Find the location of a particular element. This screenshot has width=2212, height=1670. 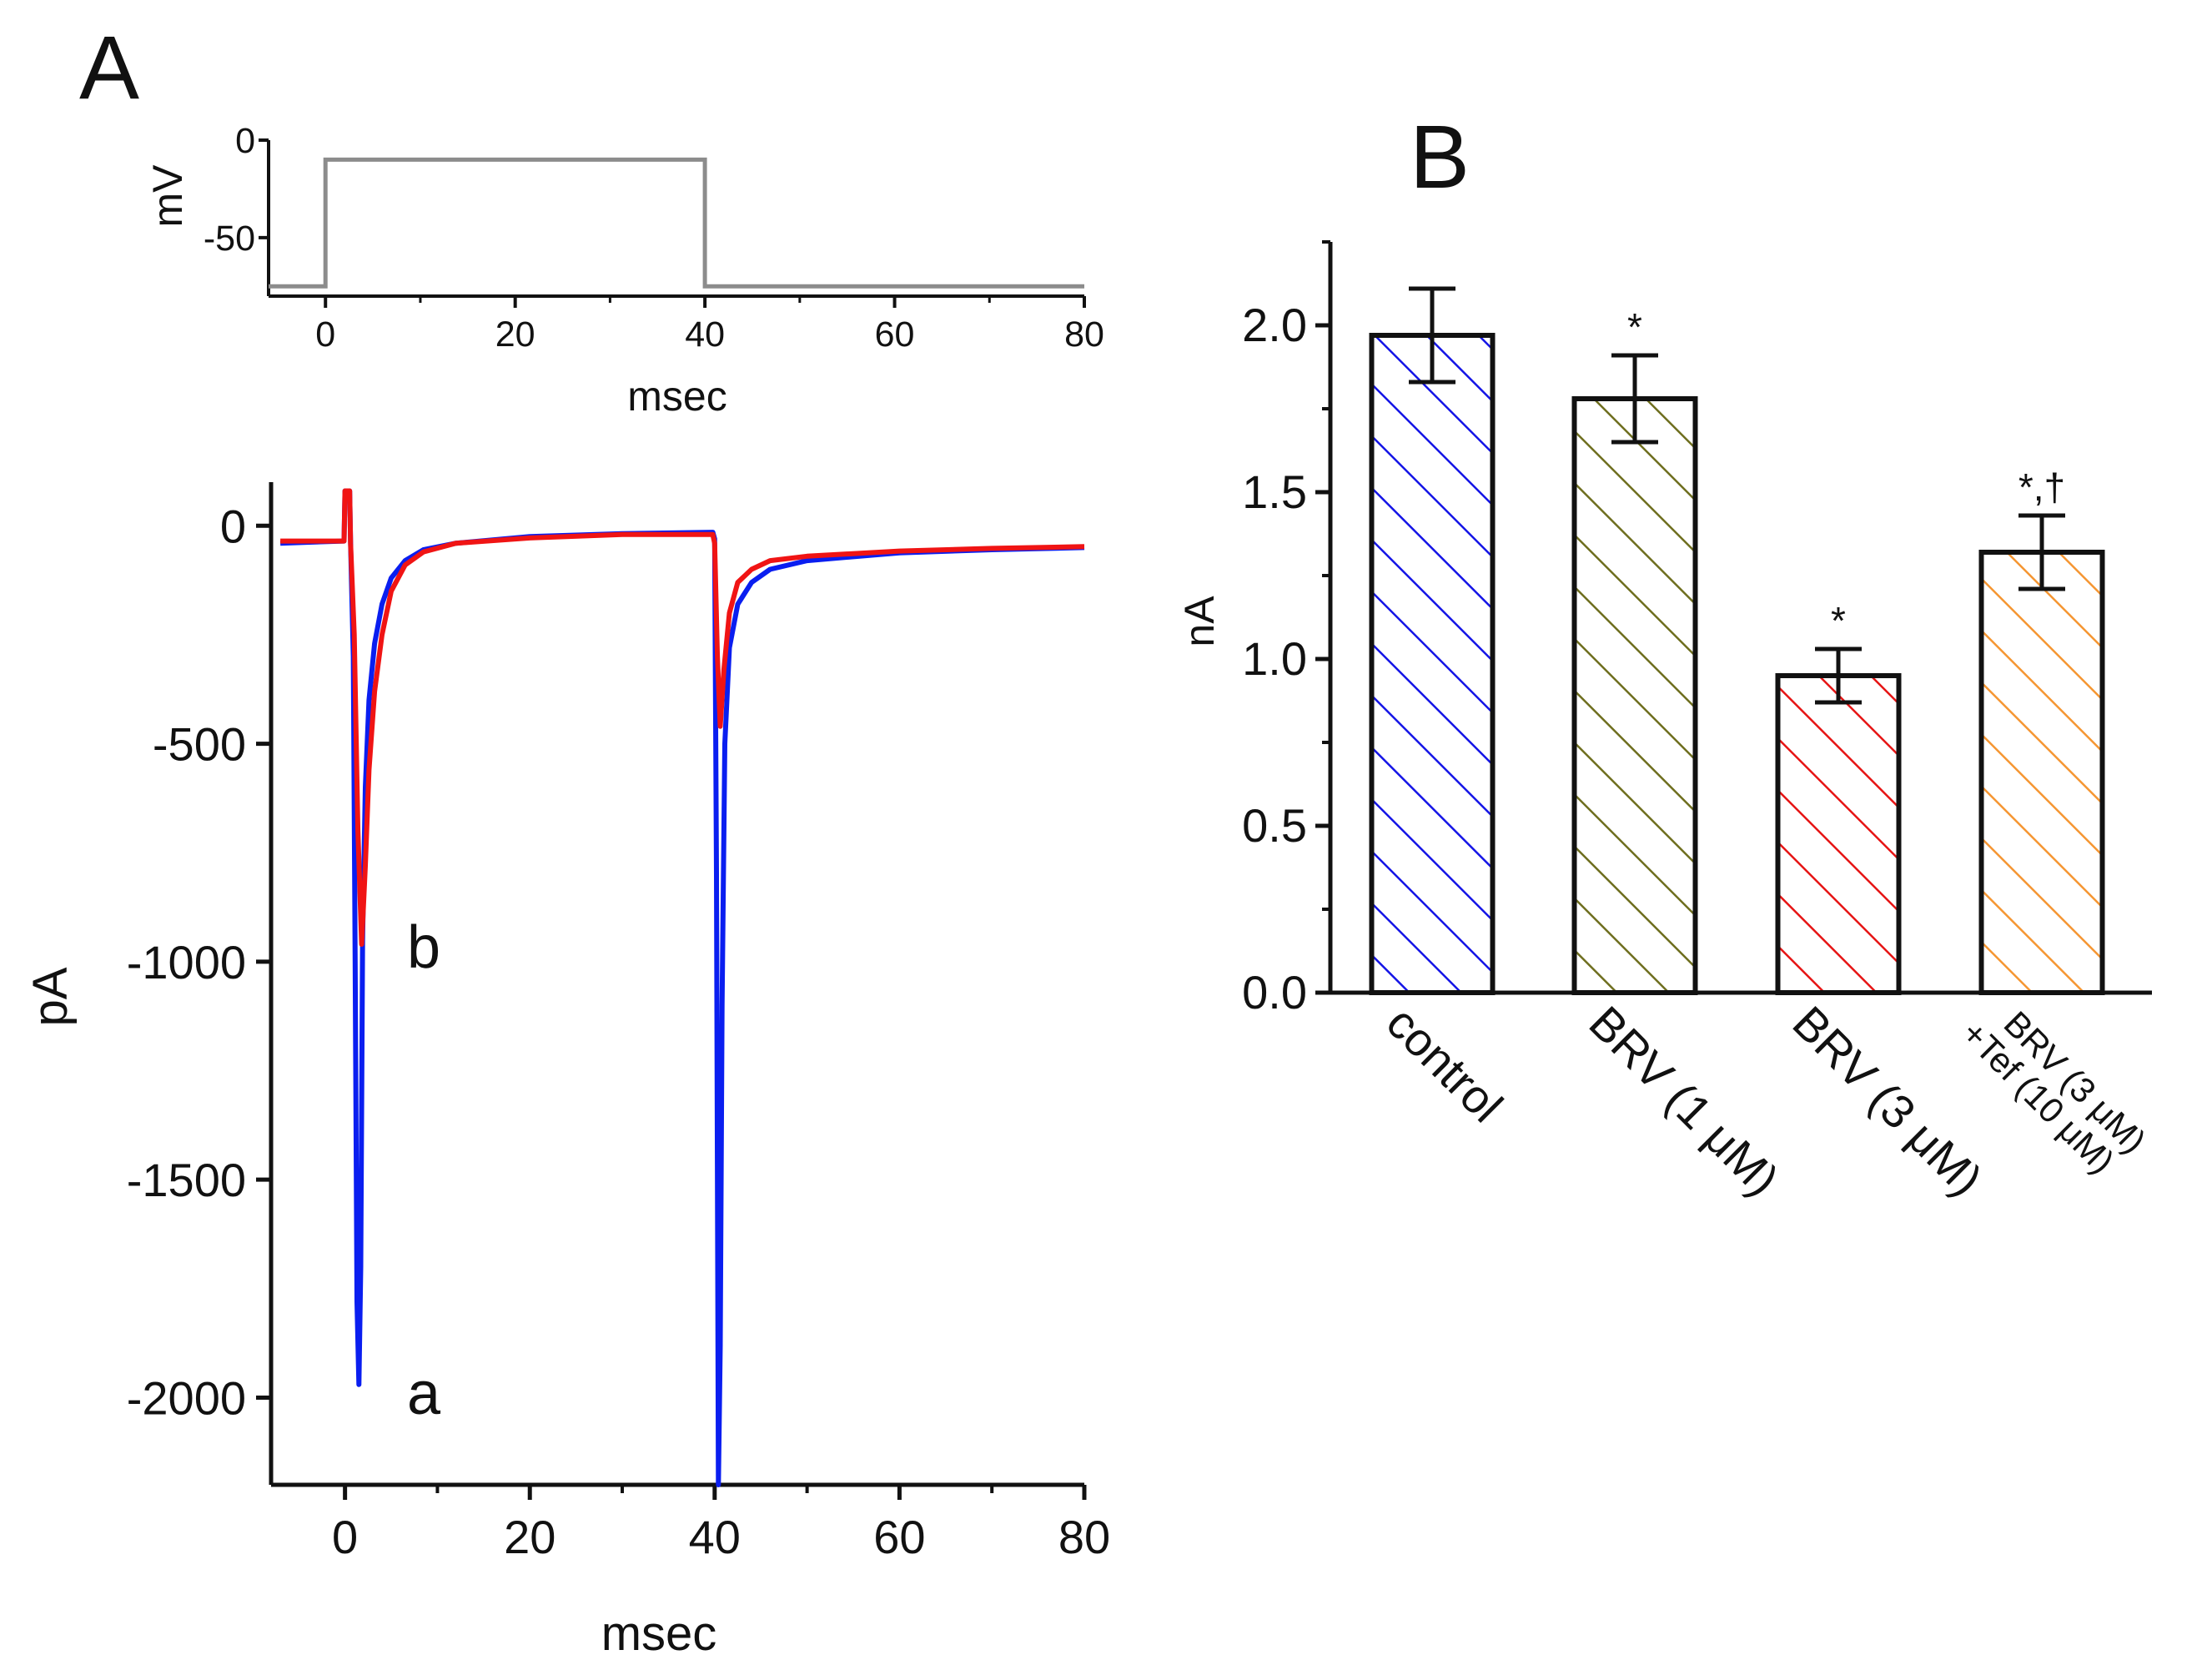

bar-y-tick-label: 0.5 is located at coordinates (1275, 825).